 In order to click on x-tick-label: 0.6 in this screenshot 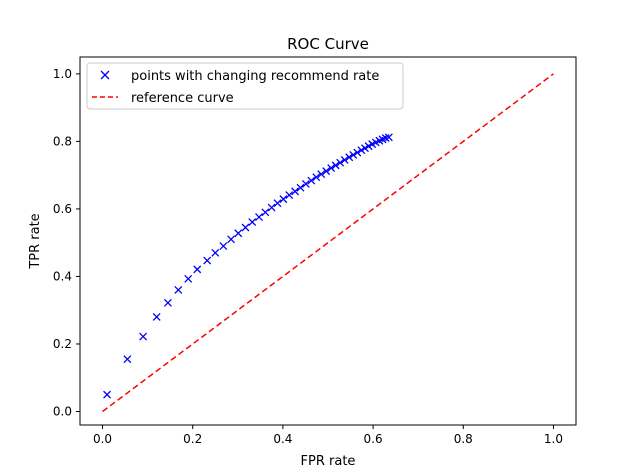, I will do `click(373, 439)`.